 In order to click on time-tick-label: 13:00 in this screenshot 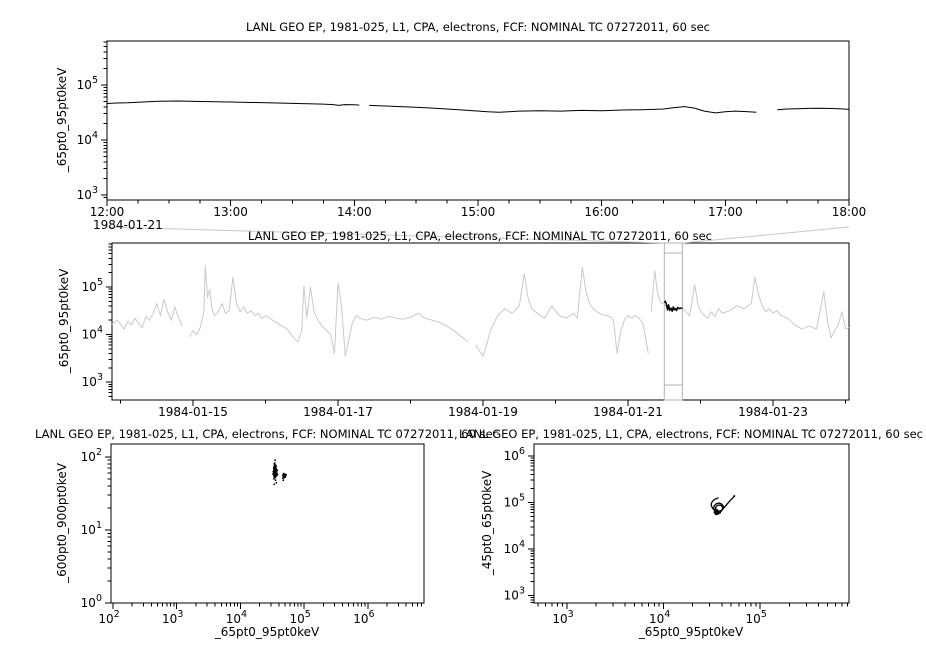, I will do `click(230, 212)`.